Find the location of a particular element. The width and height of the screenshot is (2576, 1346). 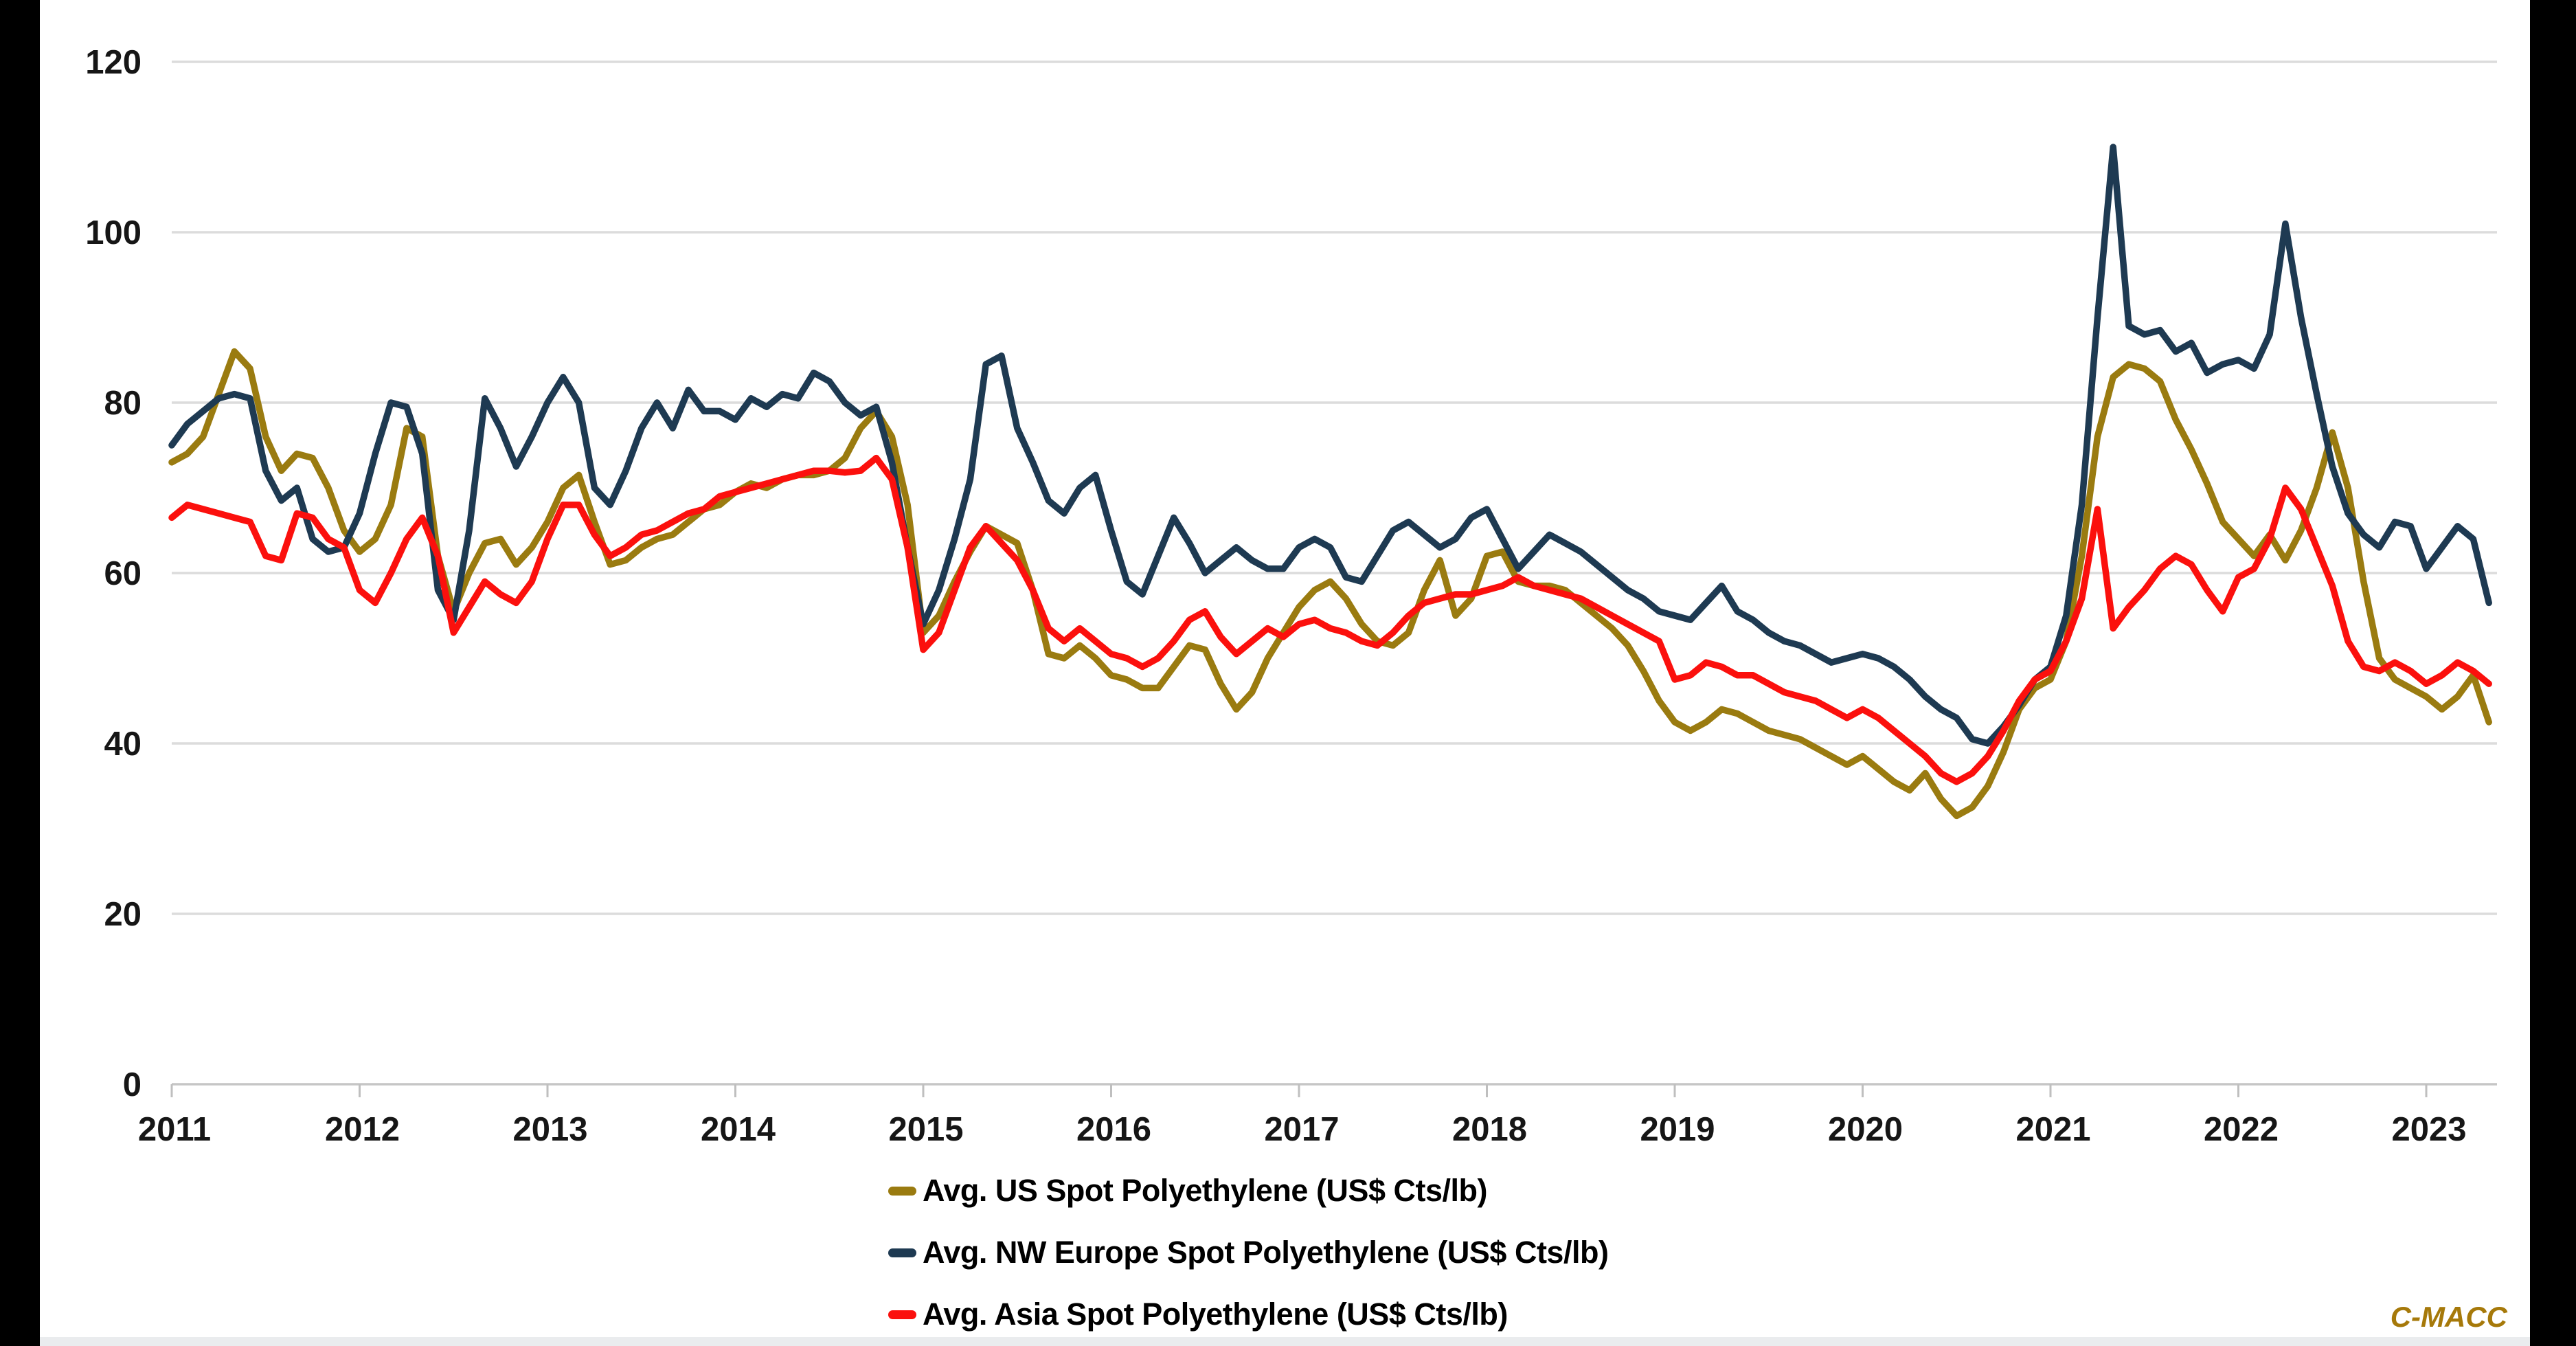

y-axis-labels: 0 20 40 60 80 100 120 is located at coordinates (113, 573).